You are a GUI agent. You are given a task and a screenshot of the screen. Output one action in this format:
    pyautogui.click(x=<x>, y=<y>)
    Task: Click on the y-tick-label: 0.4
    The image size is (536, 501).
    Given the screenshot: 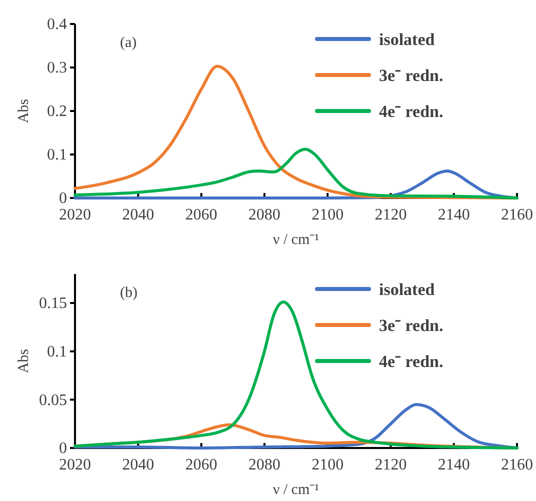 What is the action you would take?
    pyautogui.click(x=57, y=25)
    